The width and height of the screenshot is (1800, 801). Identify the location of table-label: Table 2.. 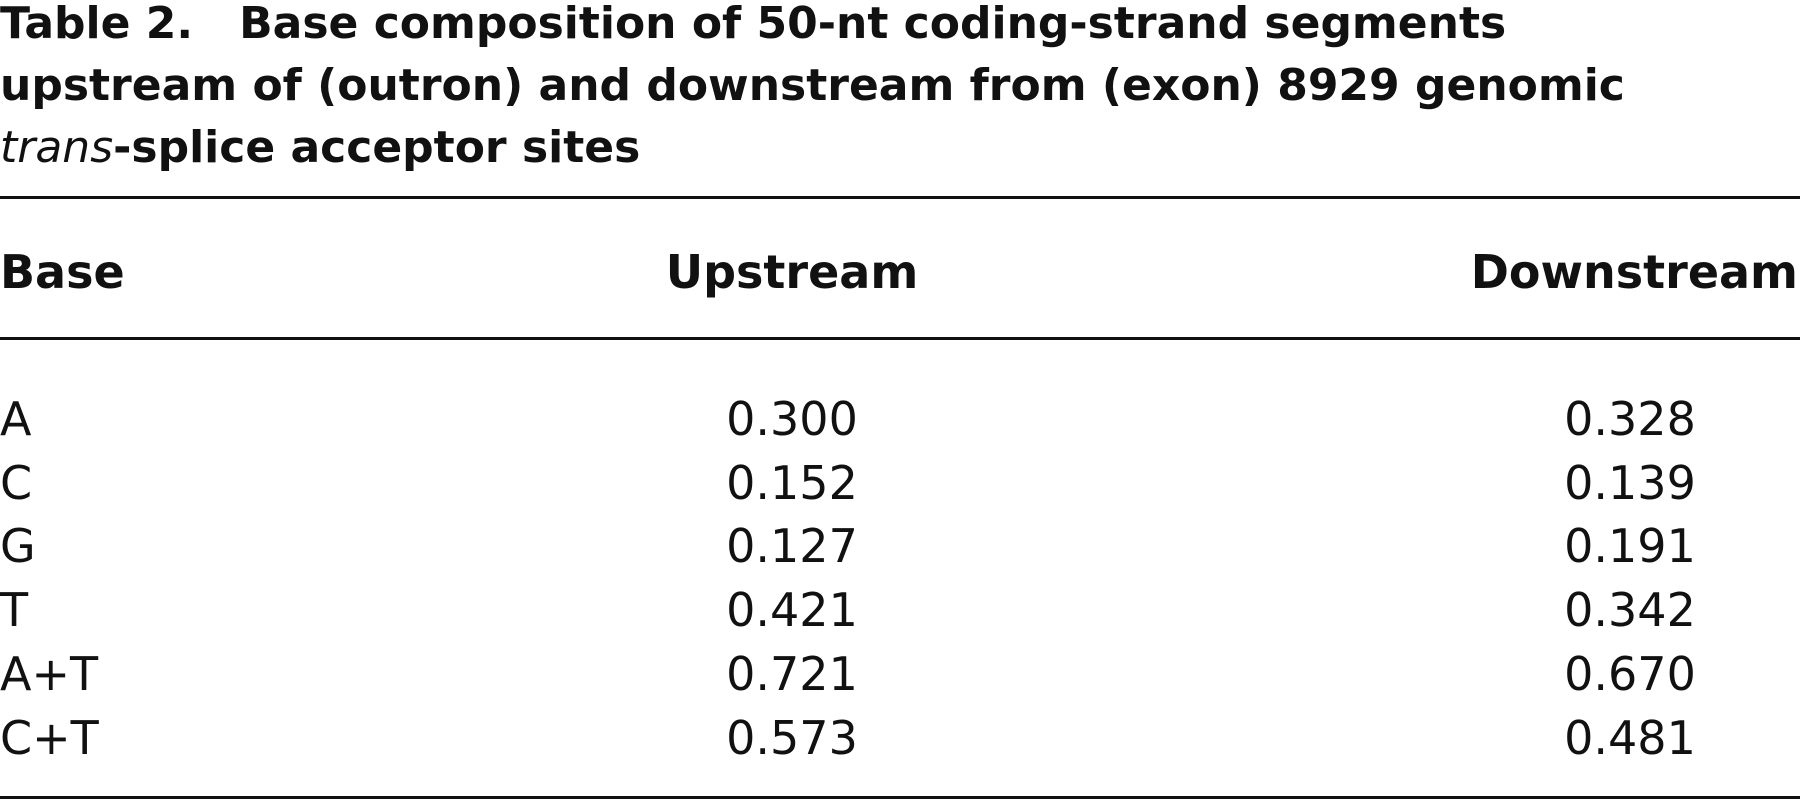
(97, 24).